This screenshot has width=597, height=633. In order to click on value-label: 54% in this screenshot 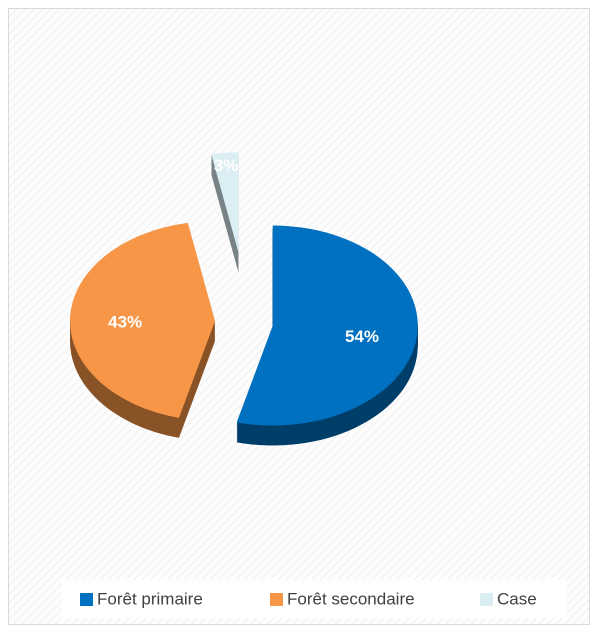, I will do `click(362, 336)`.